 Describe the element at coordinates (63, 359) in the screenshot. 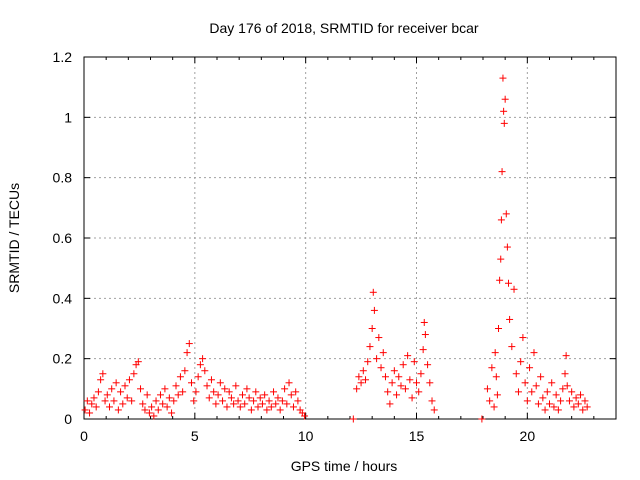

I see `y-tick-label: 0.2` at that location.